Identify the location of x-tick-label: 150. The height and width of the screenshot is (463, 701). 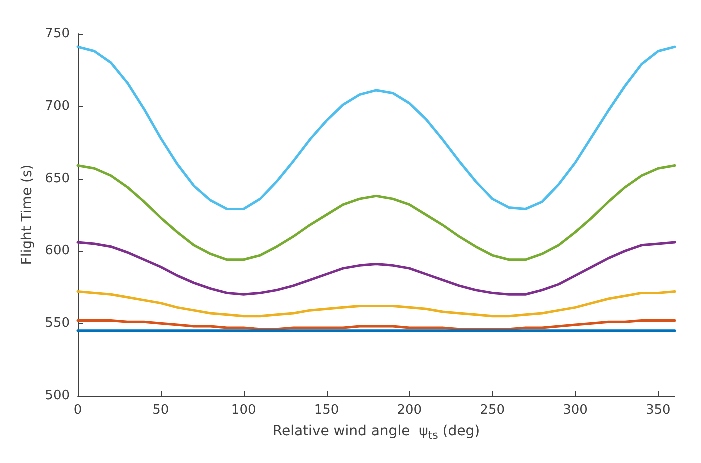
(327, 410).